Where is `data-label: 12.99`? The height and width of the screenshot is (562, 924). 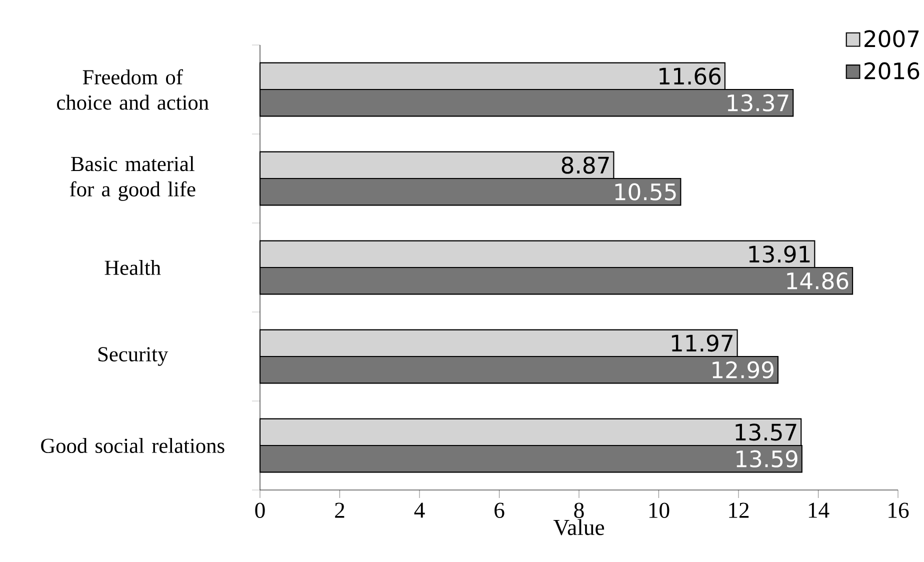
data-label: 12.99 is located at coordinates (743, 369).